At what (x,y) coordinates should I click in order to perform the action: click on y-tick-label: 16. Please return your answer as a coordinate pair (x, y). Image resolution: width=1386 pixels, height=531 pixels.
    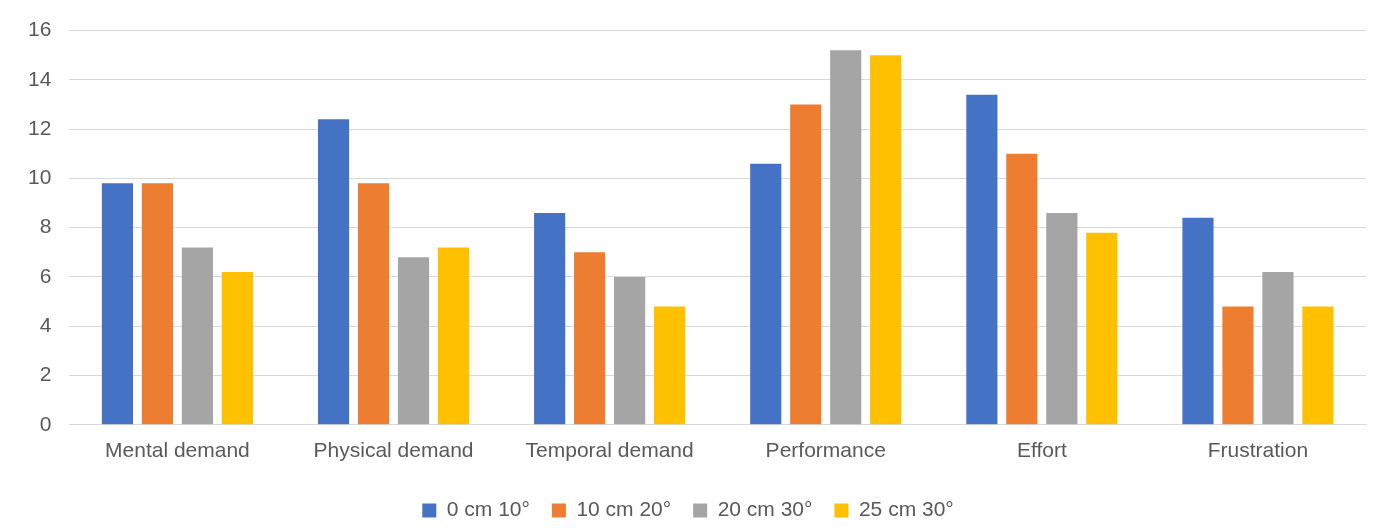
    Looking at the image, I should click on (40, 29).